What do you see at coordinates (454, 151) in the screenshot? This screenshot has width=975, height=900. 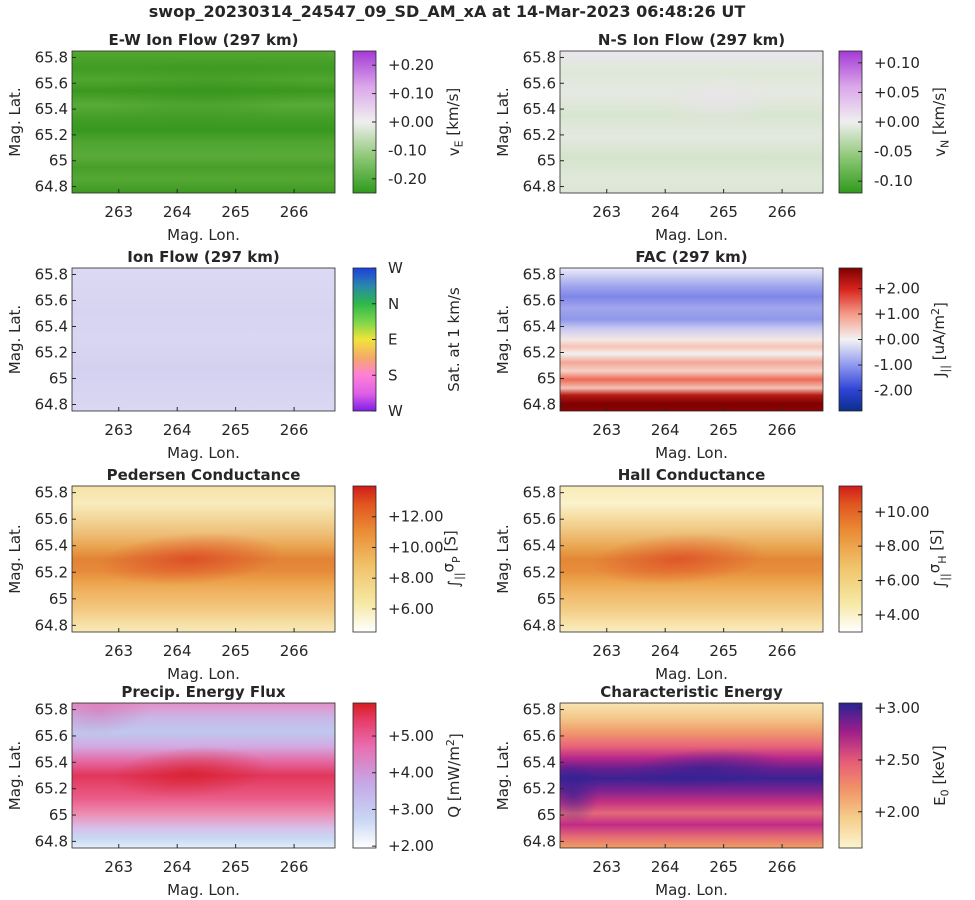 I see `colorbar-label-part: v` at bounding box center [454, 151].